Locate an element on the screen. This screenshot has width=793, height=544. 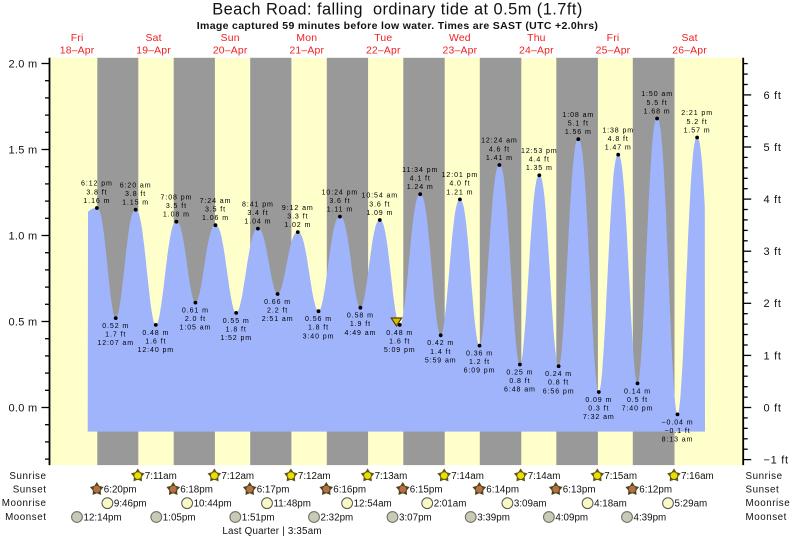
svg-text: 0.24 m is located at coordinates (558, 374).